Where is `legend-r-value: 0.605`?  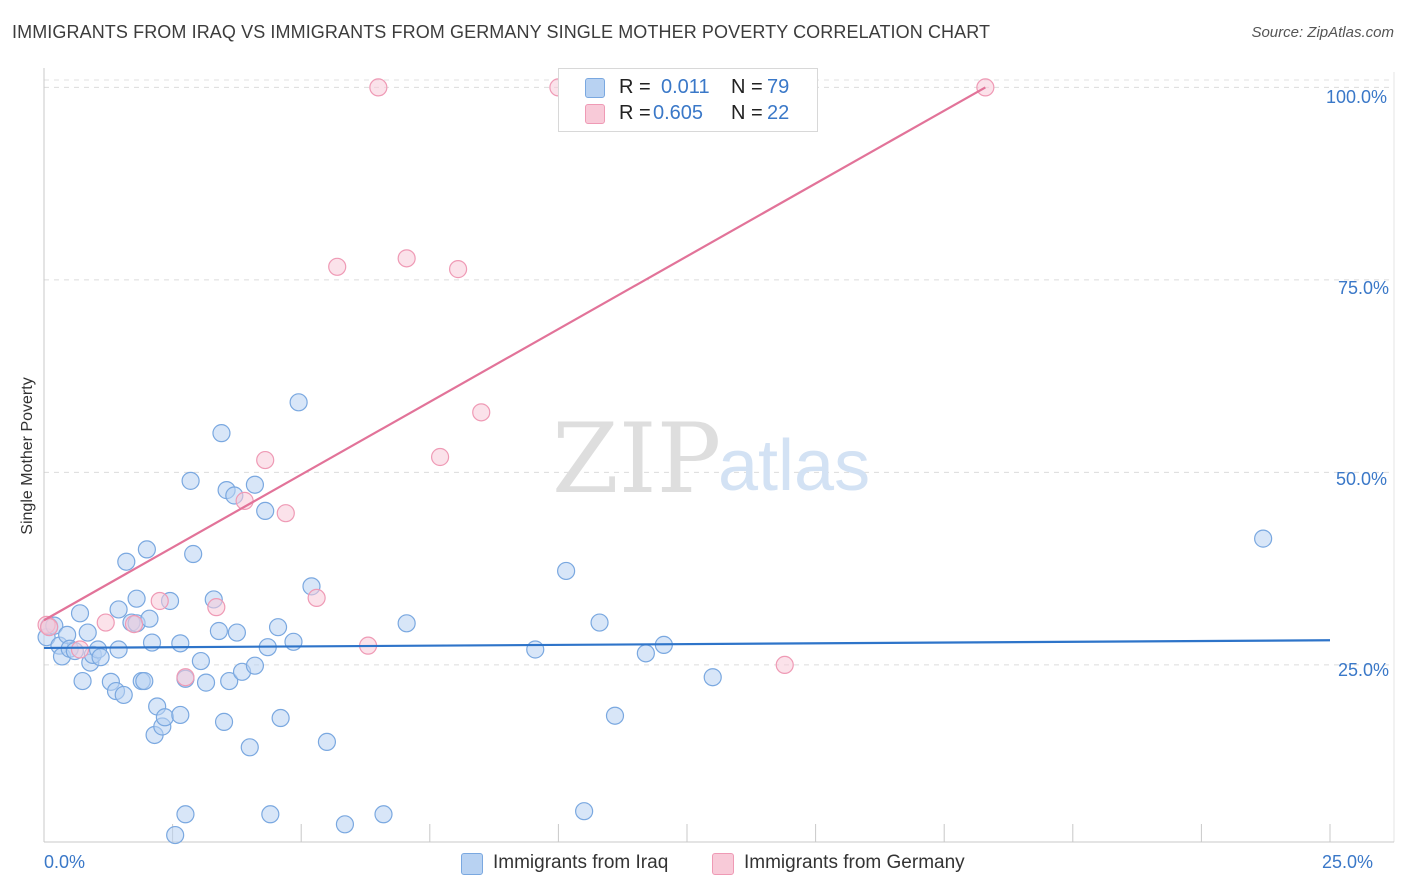 legend-r-value: 0.605 is located at coordinates (678, 113).